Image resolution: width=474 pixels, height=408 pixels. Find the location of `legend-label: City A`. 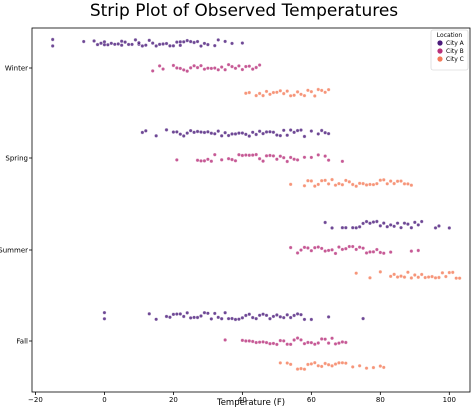

legend-label: City A is located at coordinates (455, 43).